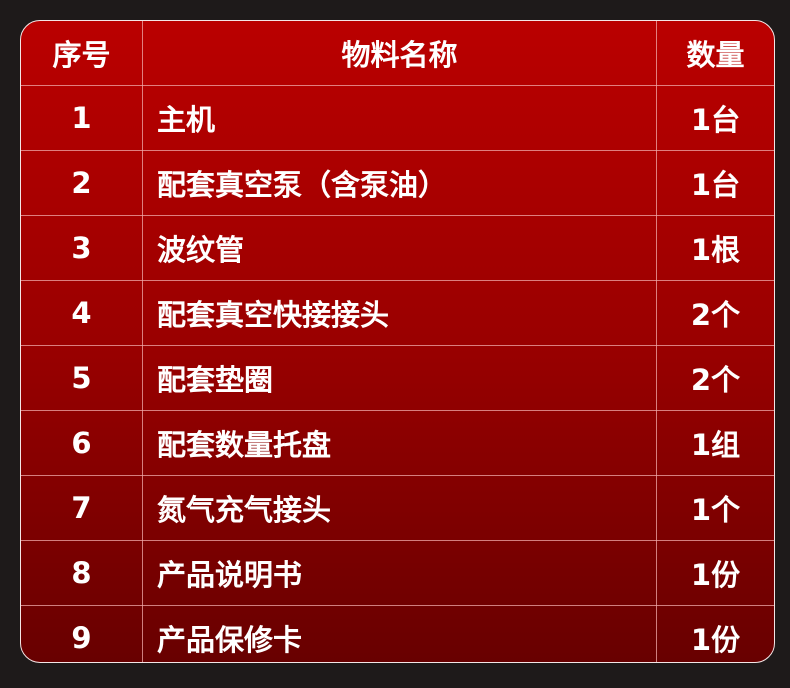 The width and height of the screenshot is (790, 688). Describe the element at coordinates (715, 248) in the screenshot. I see `row-qty: 1根` at that location.